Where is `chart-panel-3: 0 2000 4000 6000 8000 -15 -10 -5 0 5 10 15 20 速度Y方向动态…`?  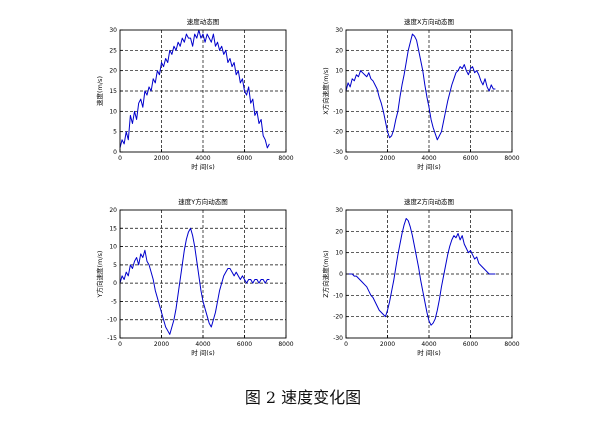 chart-panel-3: 0 2000 4000 6000 8000 -15 -10 -5 0 5 10 15 20 速度Y方向动态… is located at coordinates (194, 277).